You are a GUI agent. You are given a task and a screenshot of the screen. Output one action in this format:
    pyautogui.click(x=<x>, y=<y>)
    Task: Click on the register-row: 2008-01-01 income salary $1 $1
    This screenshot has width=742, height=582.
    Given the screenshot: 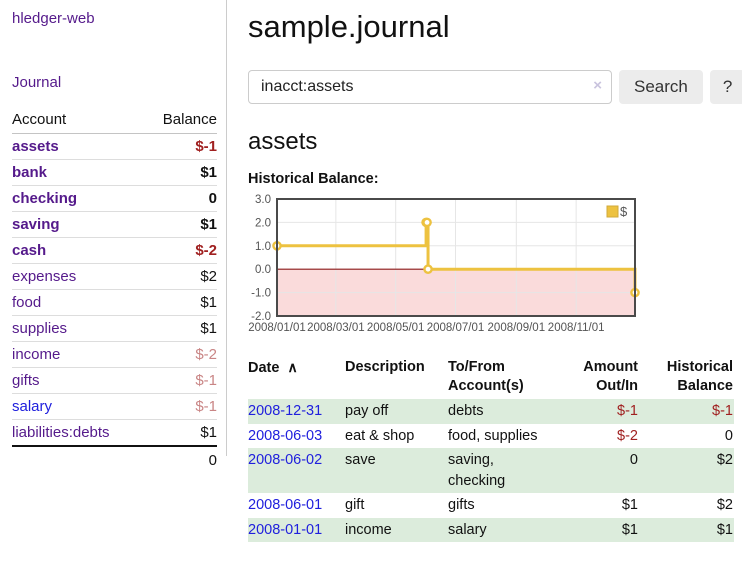 What is the action you would take?
    pyautogui.click(x=491, y=530)
    